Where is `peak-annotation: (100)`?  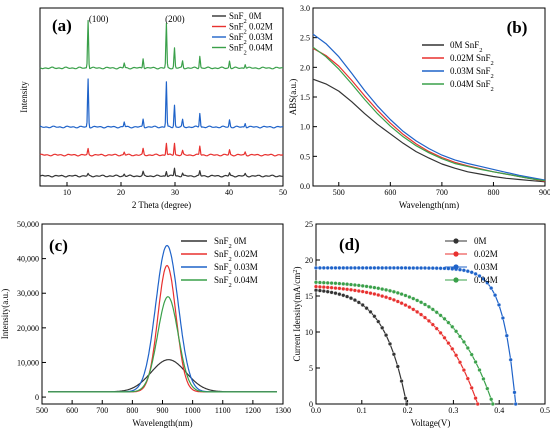 peak-annotation: (100) is located at coordinates (99, 19).